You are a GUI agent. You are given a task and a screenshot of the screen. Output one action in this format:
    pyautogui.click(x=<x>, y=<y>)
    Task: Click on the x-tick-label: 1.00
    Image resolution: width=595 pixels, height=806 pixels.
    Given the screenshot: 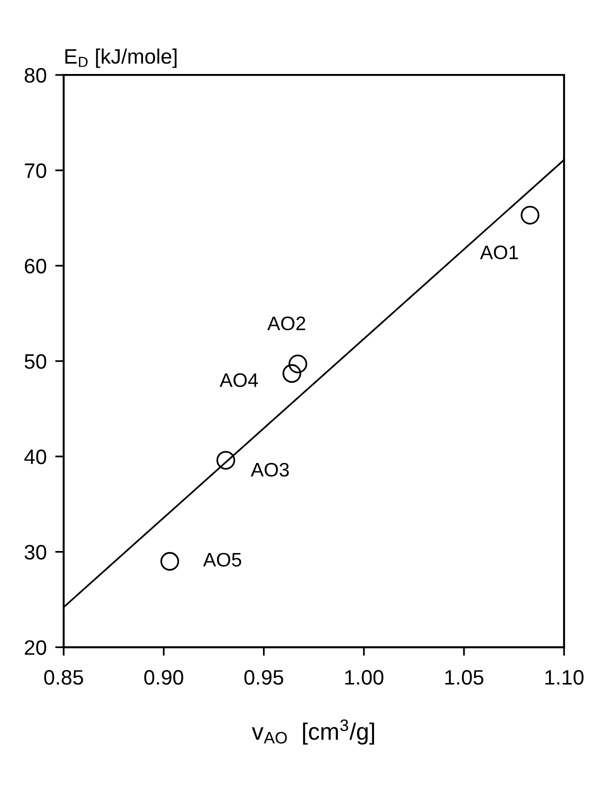 What is the action you would take?
    pyautogui.click(x=364, y=677)
    